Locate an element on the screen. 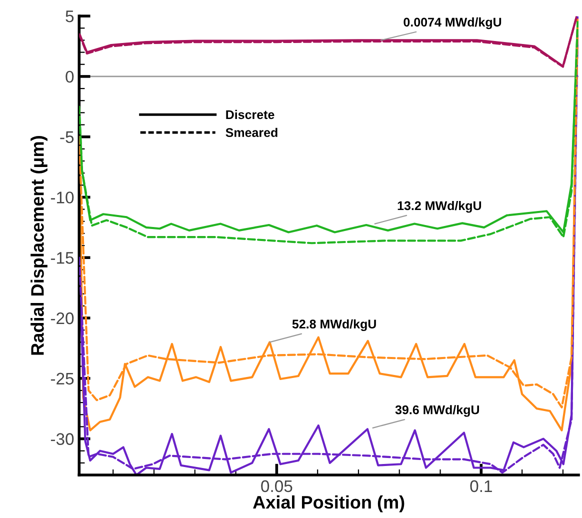 The image size is (582, 518). y-tick-label: -20 is located at coordinates (62, 318).